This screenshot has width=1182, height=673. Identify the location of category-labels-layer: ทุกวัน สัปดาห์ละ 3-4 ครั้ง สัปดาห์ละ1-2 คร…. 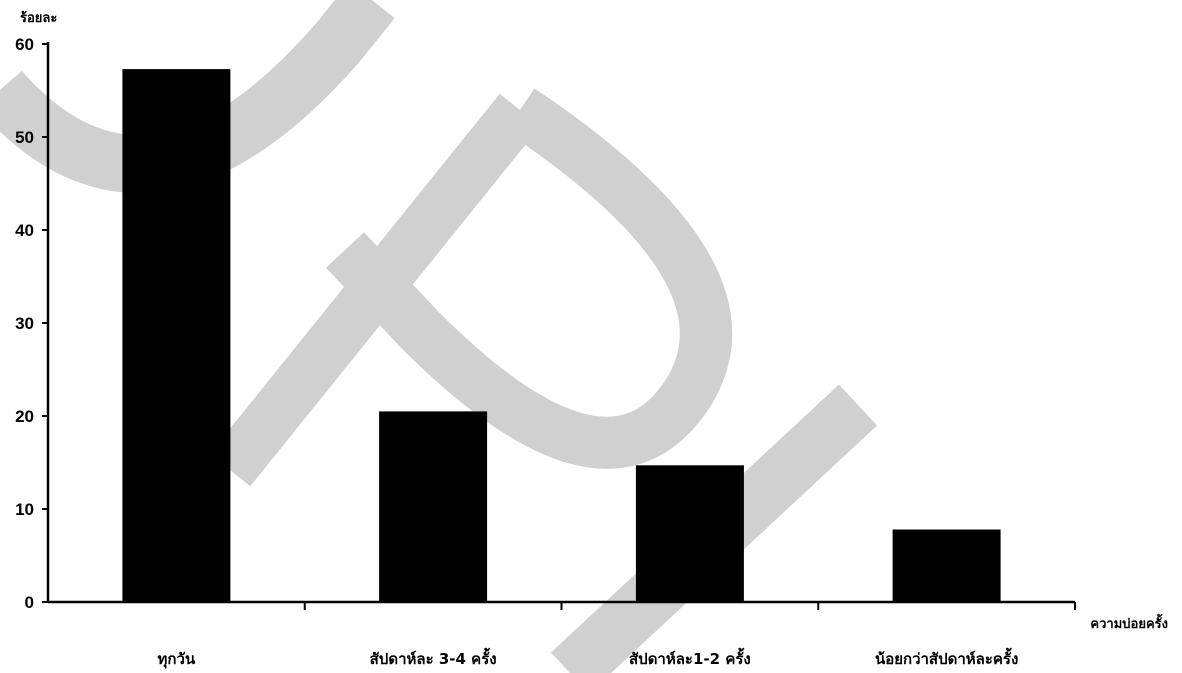
(588, 658).